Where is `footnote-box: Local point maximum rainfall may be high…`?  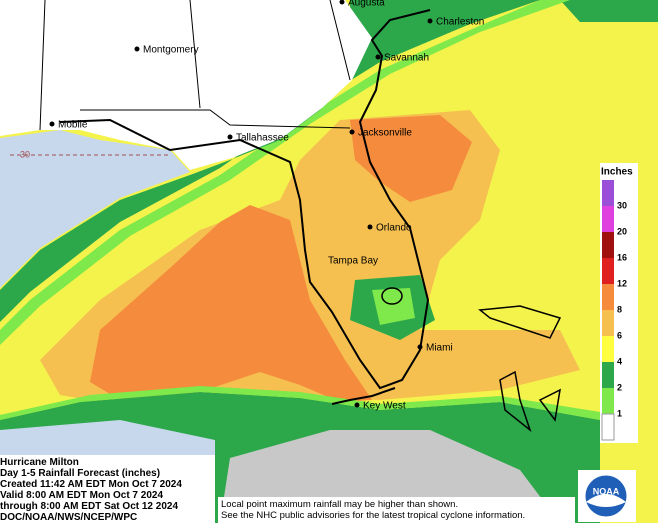 footnote-box: Local point maximum rainfall may be high… is located at coordinates (396, 510).